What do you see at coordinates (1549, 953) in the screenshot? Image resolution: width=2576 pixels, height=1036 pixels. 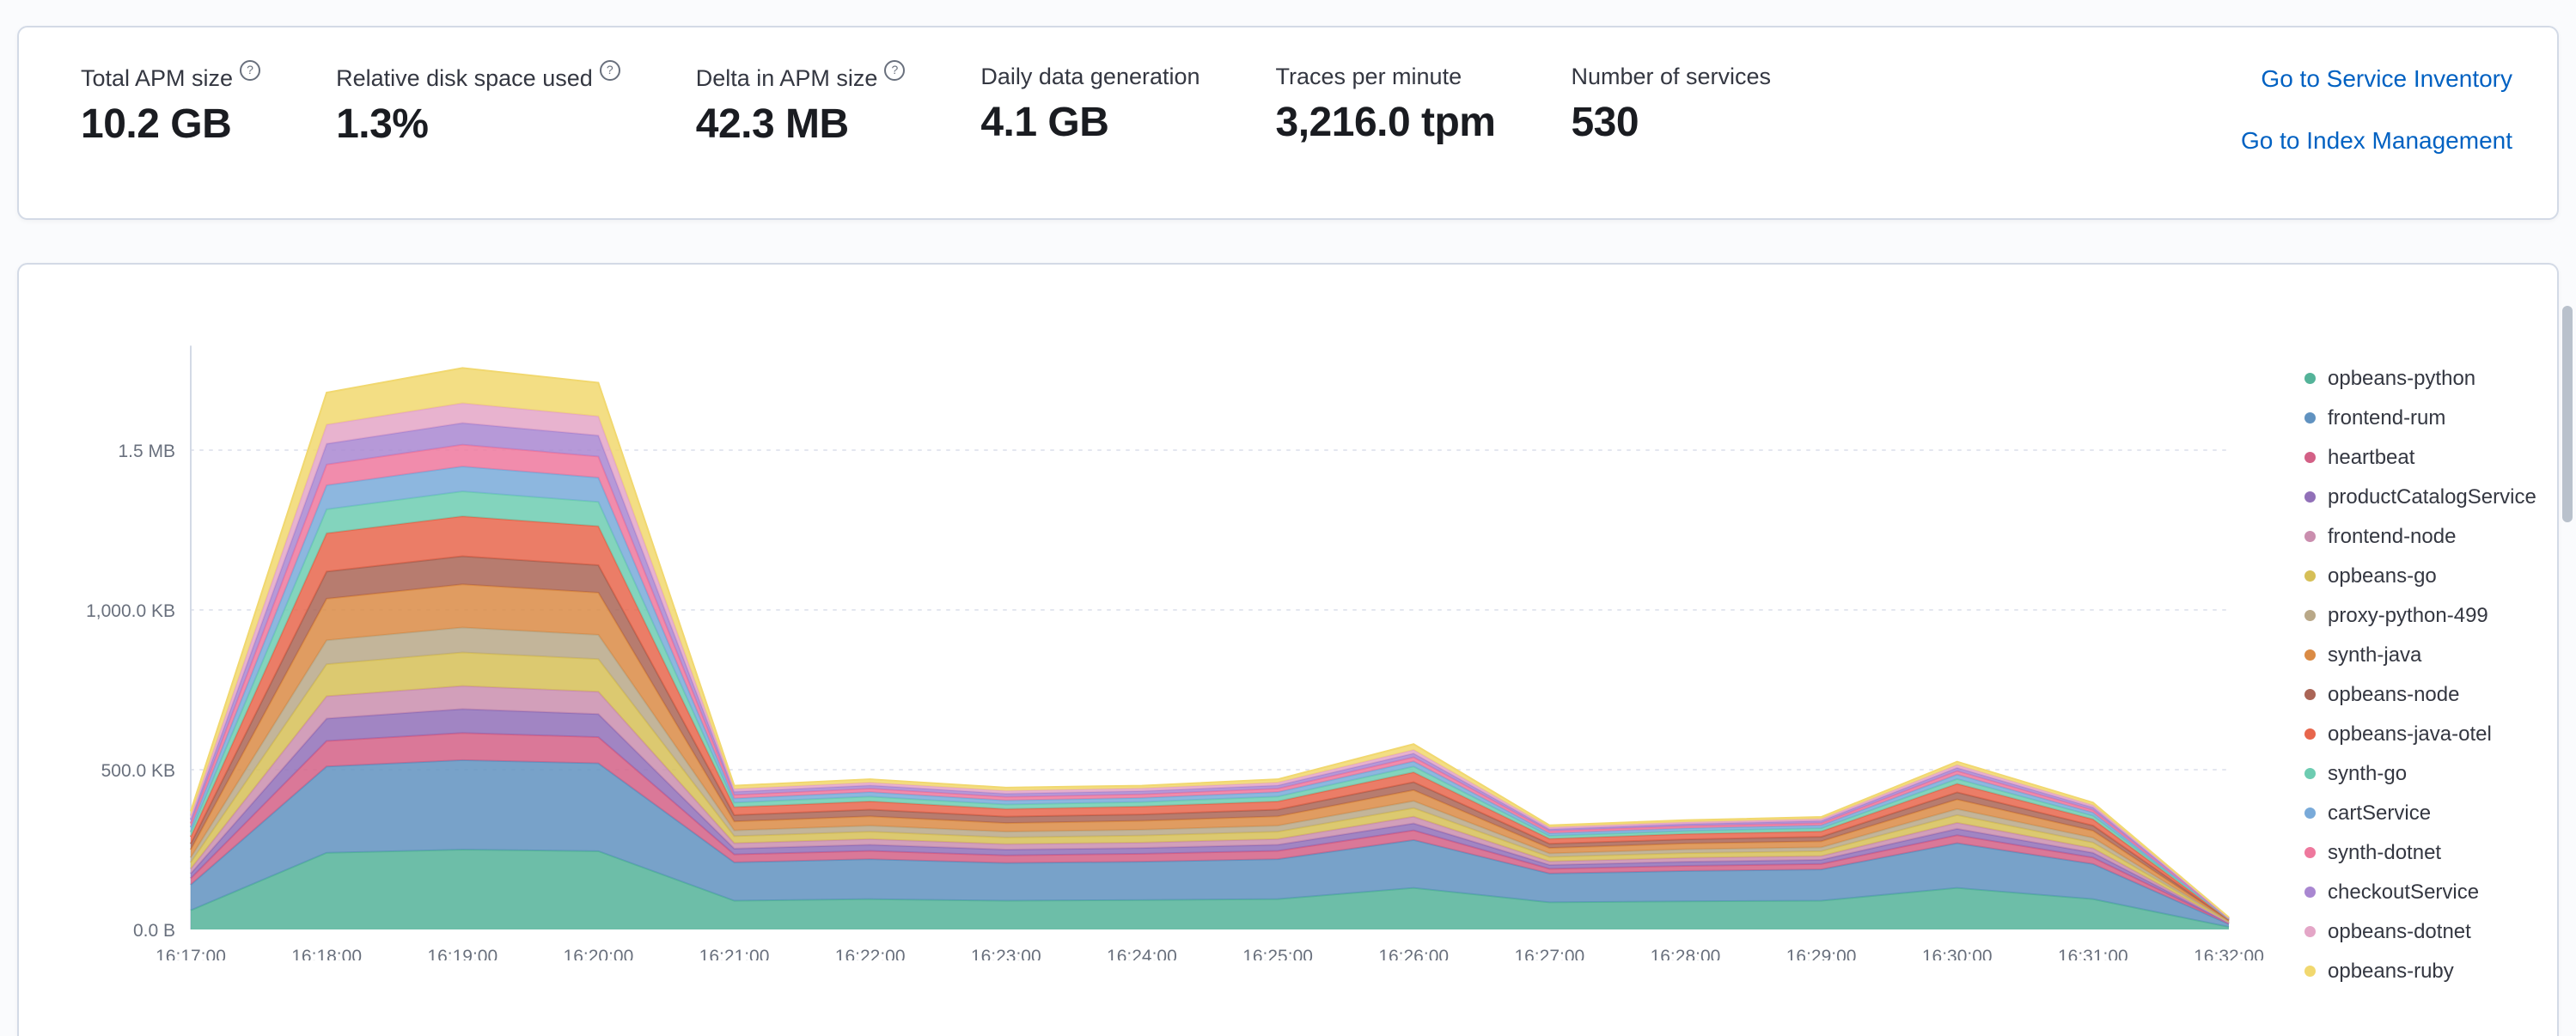 I see `x-axis-label: 16:27:00` at bounding box center [1549, 953].